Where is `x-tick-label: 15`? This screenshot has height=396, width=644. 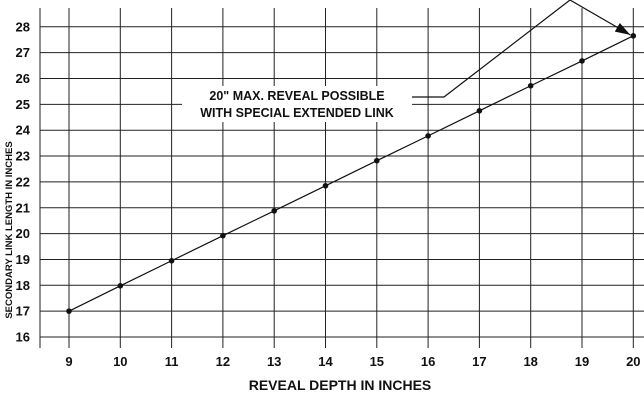 x-tick-label: 15 is located at coordinates (377, 361).